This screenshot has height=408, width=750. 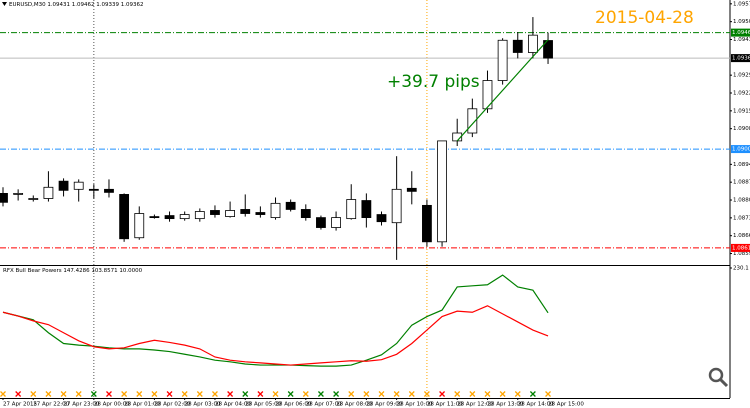 What do you see at coordinates (324, 405) in the screenshot?
I see `x-tick-label: 28 Apr 07:00` at bounding box center [324, 405].